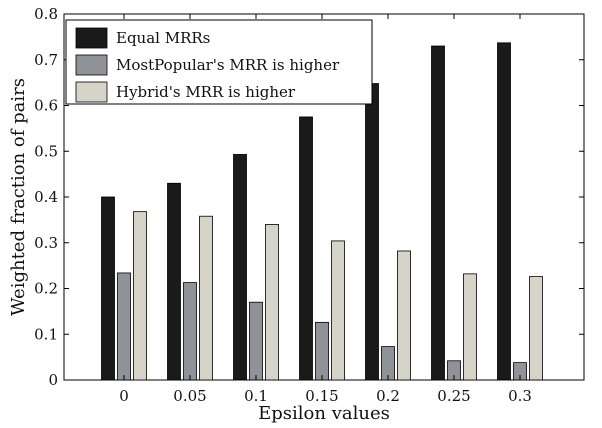  Describe the element at coordinates (46, 197) in the screenshot. I see `y-tick-label: 0.4` at that location.